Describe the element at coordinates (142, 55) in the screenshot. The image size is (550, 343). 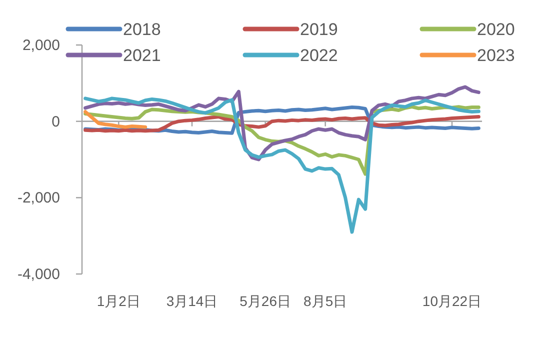
I see `legend-label: 2021` at that location.